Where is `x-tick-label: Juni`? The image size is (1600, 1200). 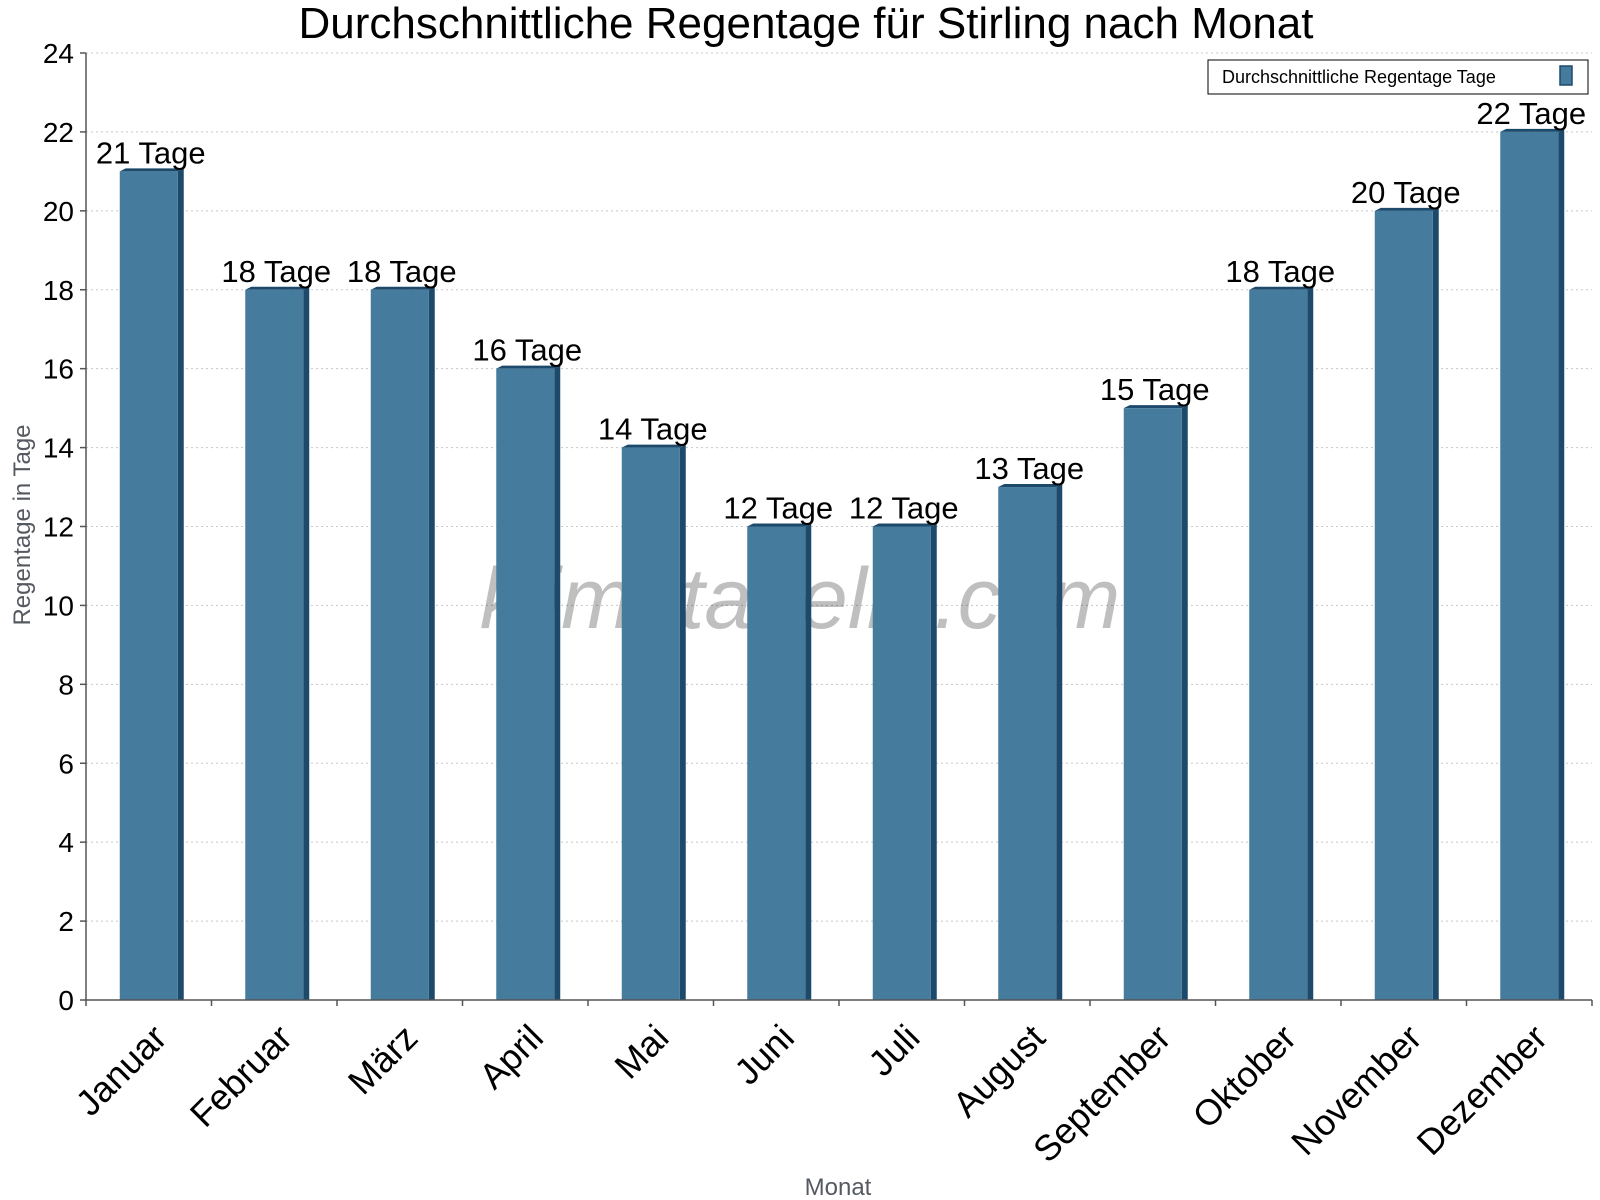 x-tick-label: Juni is located at coordinates (764, 1055).